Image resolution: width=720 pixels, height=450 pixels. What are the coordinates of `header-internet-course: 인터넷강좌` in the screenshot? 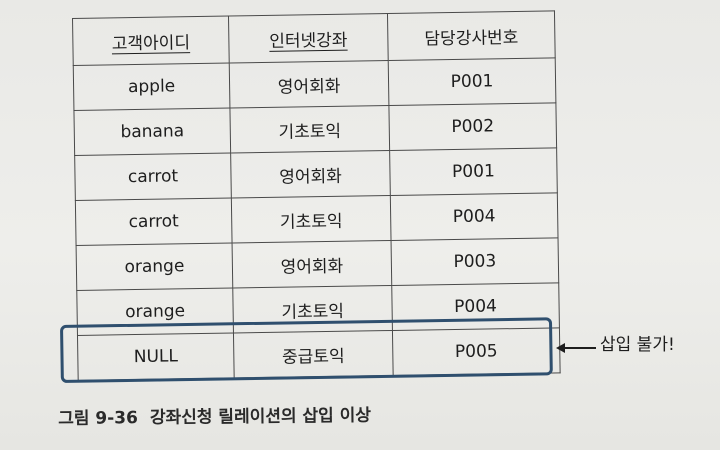 It's located at (308, 38).